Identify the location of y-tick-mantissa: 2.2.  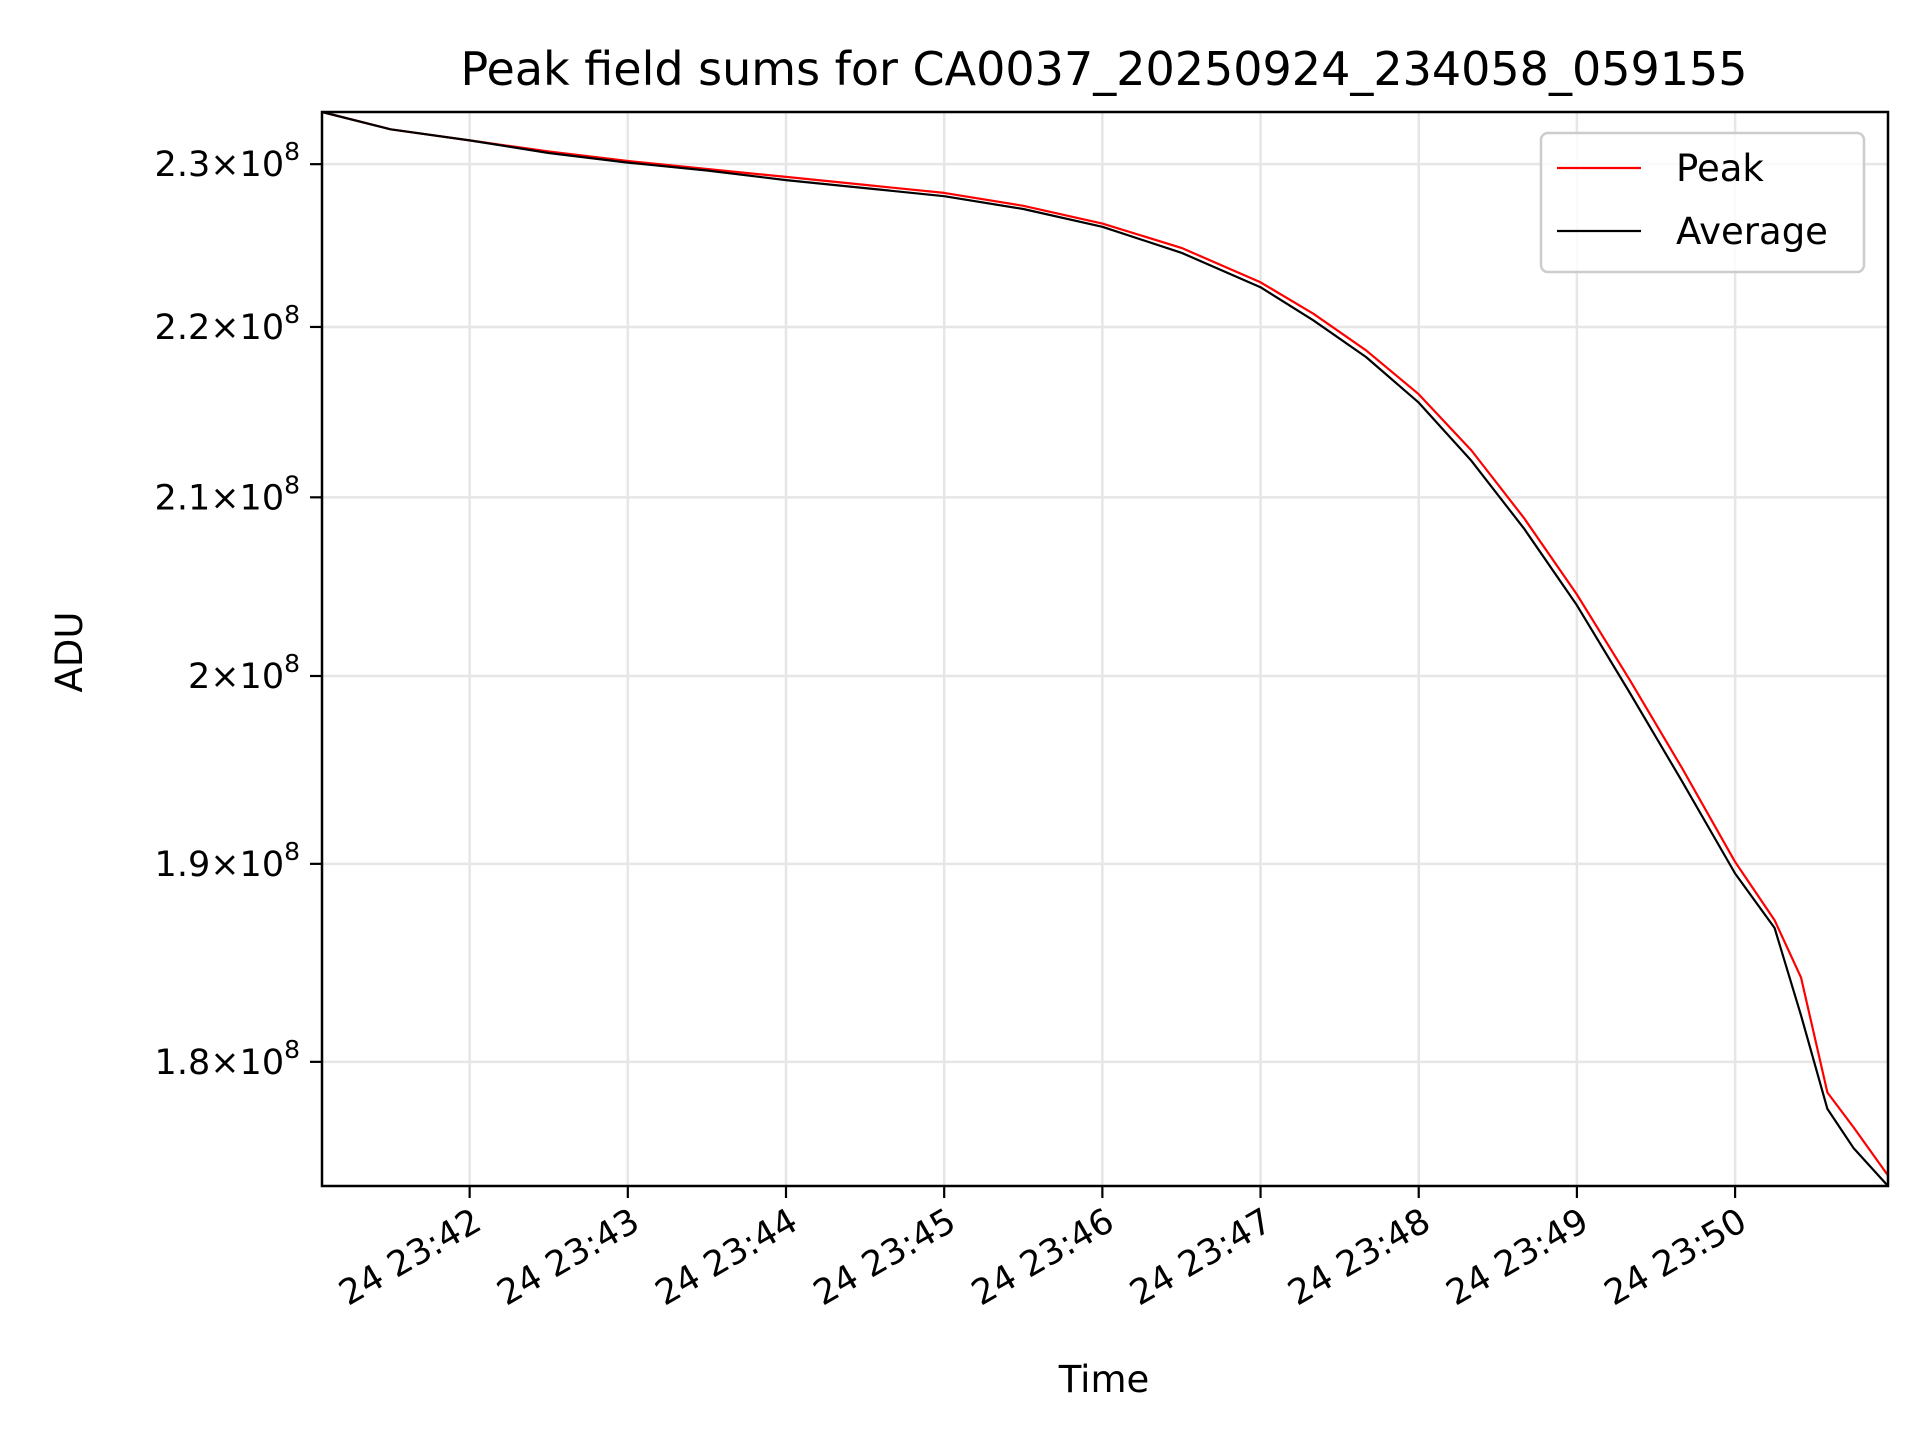
(183, 328).